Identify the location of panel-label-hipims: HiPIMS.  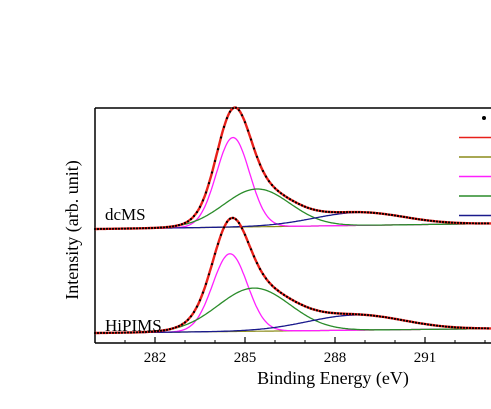
(133, 325).